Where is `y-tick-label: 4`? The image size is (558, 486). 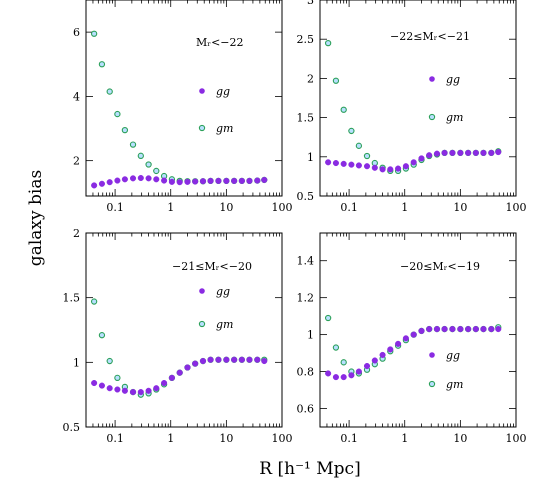
y-tick-label: 4 is located at coordinates (76, 96).